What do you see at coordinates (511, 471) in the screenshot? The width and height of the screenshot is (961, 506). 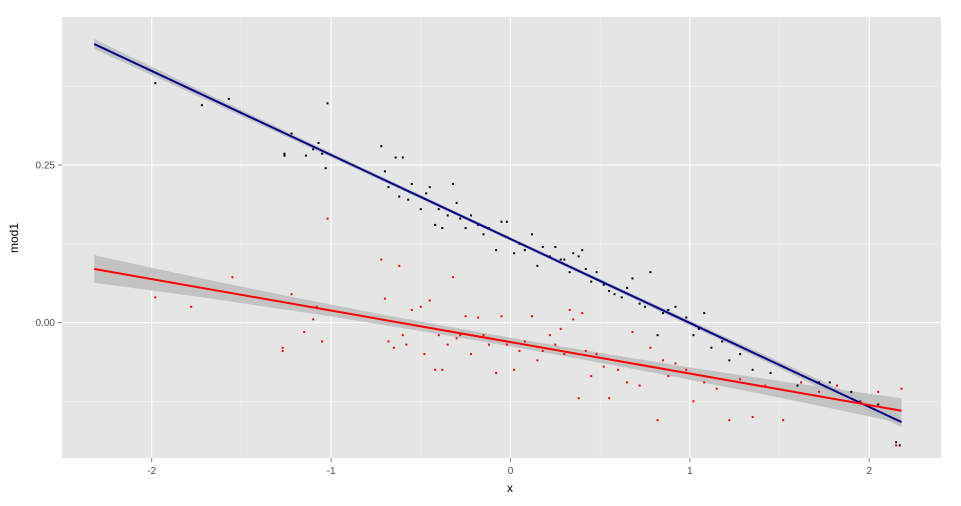 I see `x-tick-label: 0` at bounding box center [511, 471].